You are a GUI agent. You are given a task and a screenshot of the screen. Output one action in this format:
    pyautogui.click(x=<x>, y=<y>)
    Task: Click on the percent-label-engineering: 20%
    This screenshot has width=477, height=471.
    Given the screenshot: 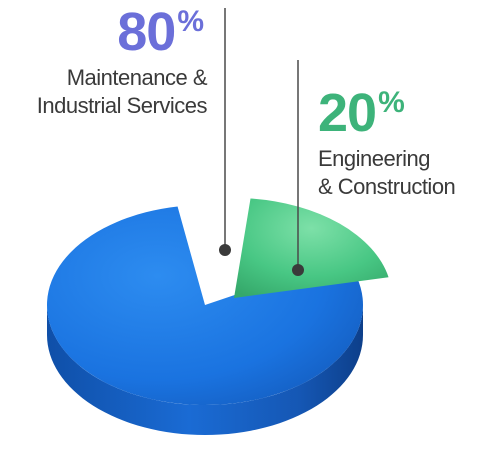 What is the action you would take?
    pyautogui.click(x=361, y=113)
    